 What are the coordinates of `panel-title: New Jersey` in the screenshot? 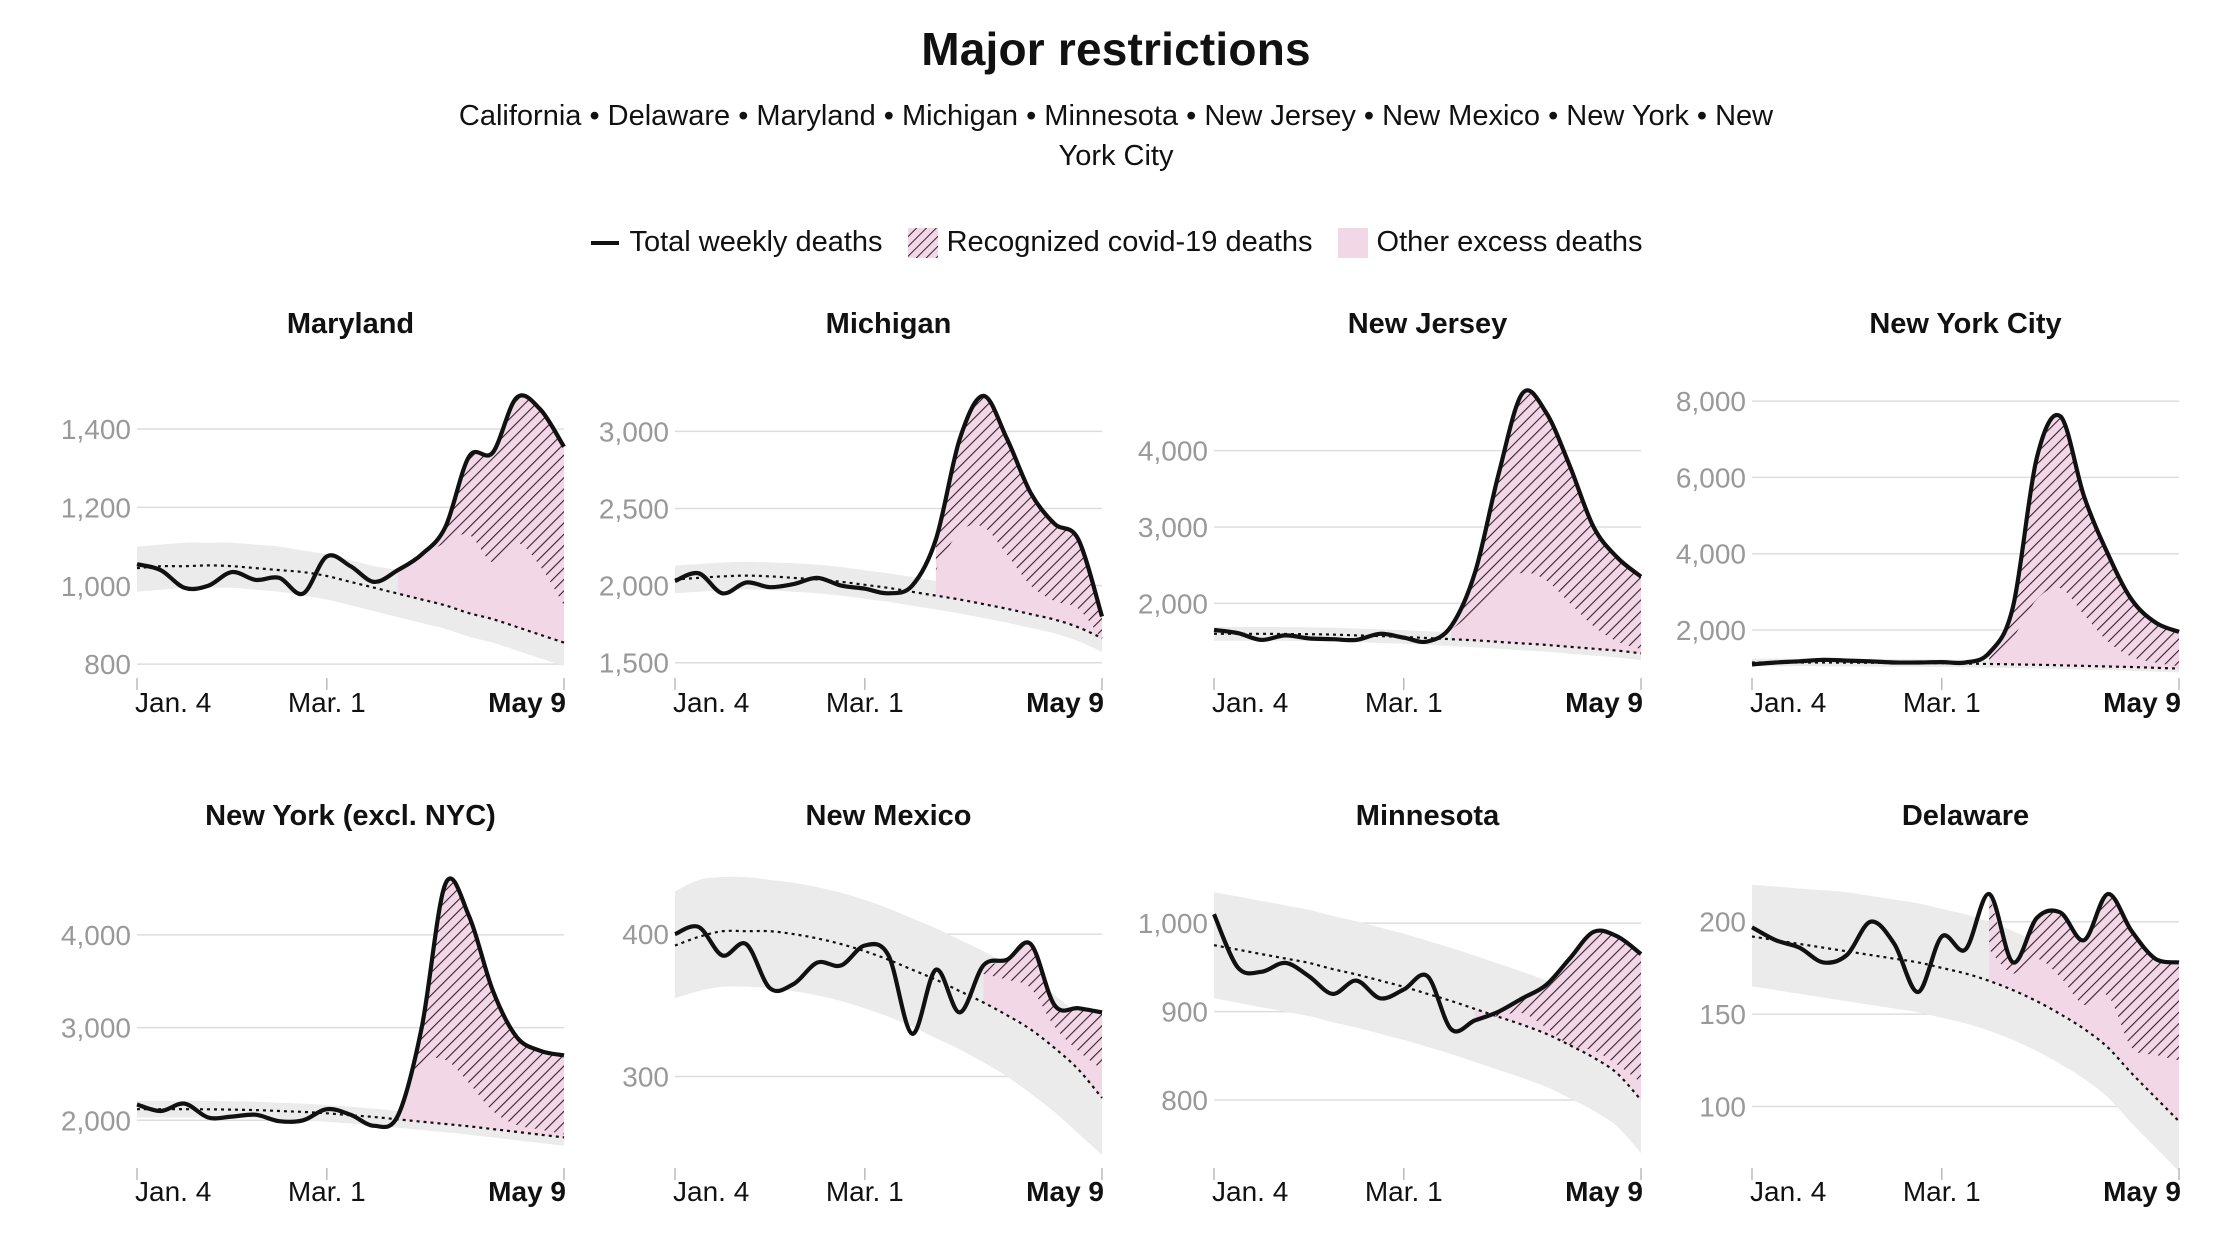 It's located at (1428, 324).